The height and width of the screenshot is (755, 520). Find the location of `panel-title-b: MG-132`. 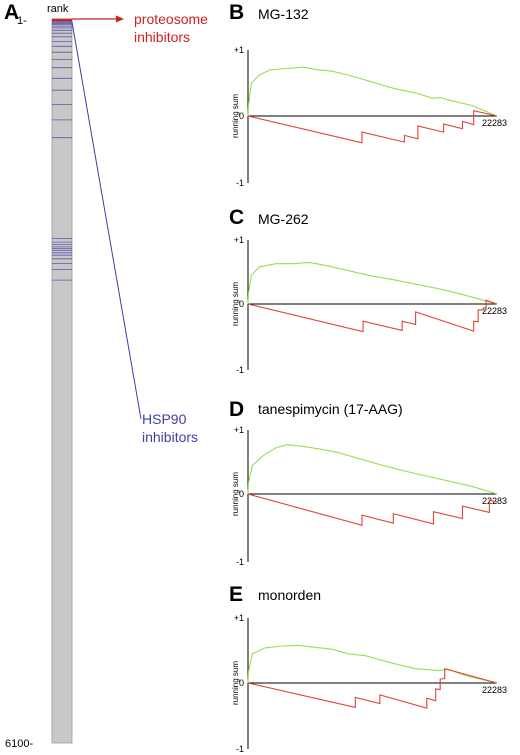

panel-title-b: MG-132 is located at coordinates (283, 14).